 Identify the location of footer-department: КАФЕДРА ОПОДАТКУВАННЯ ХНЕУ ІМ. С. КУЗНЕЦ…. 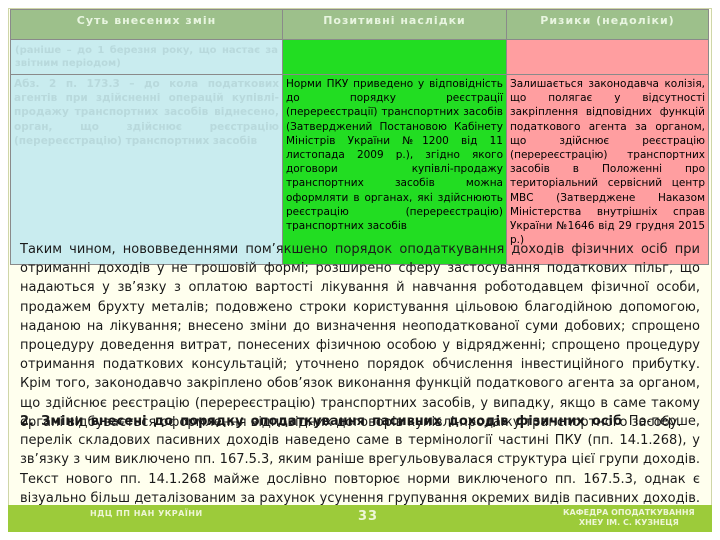
(629, 518).